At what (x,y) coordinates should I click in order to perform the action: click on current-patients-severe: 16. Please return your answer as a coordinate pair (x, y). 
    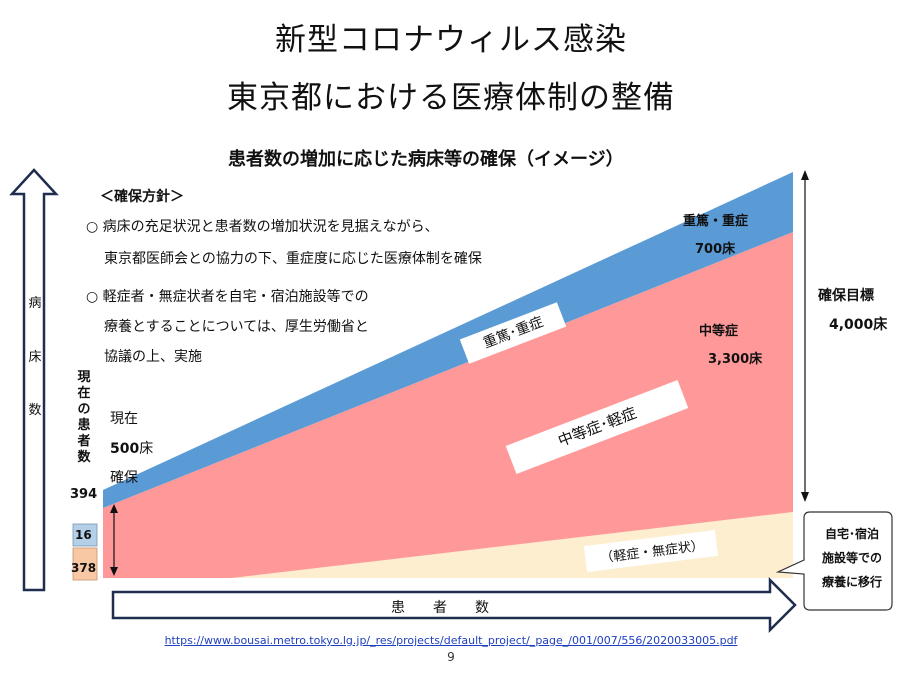
    Looking at the image, I should click on (83, 535).